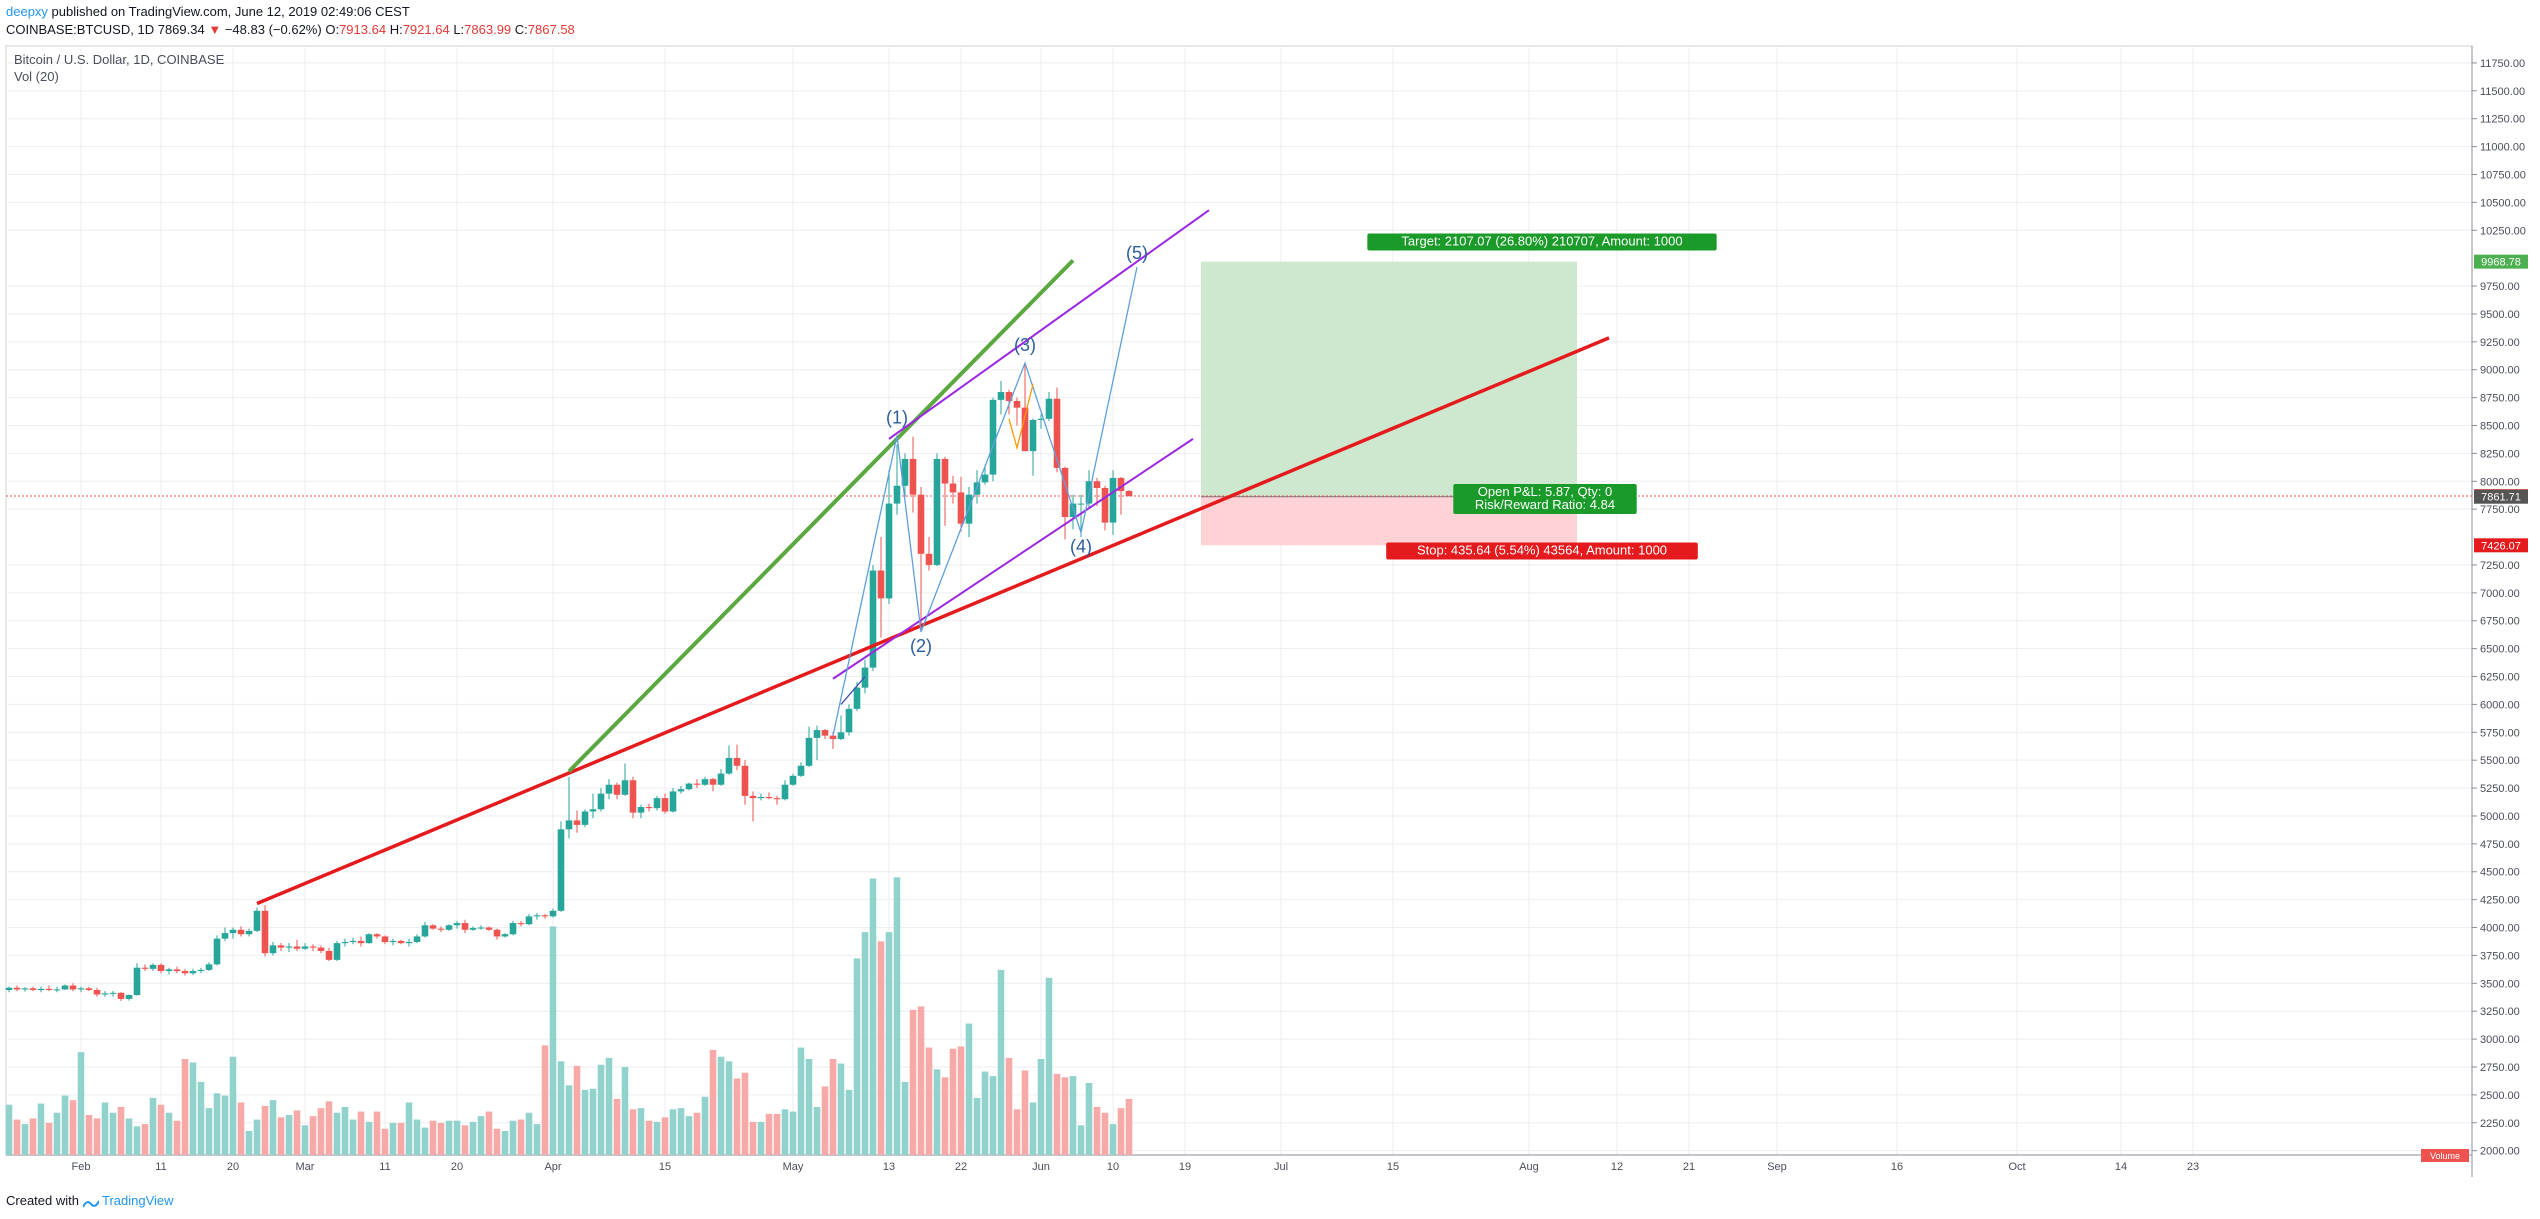  What do you see at coordinates (1389, 379) in the screenshot?
I see `target-zone` at bounding box center [1389, 379].